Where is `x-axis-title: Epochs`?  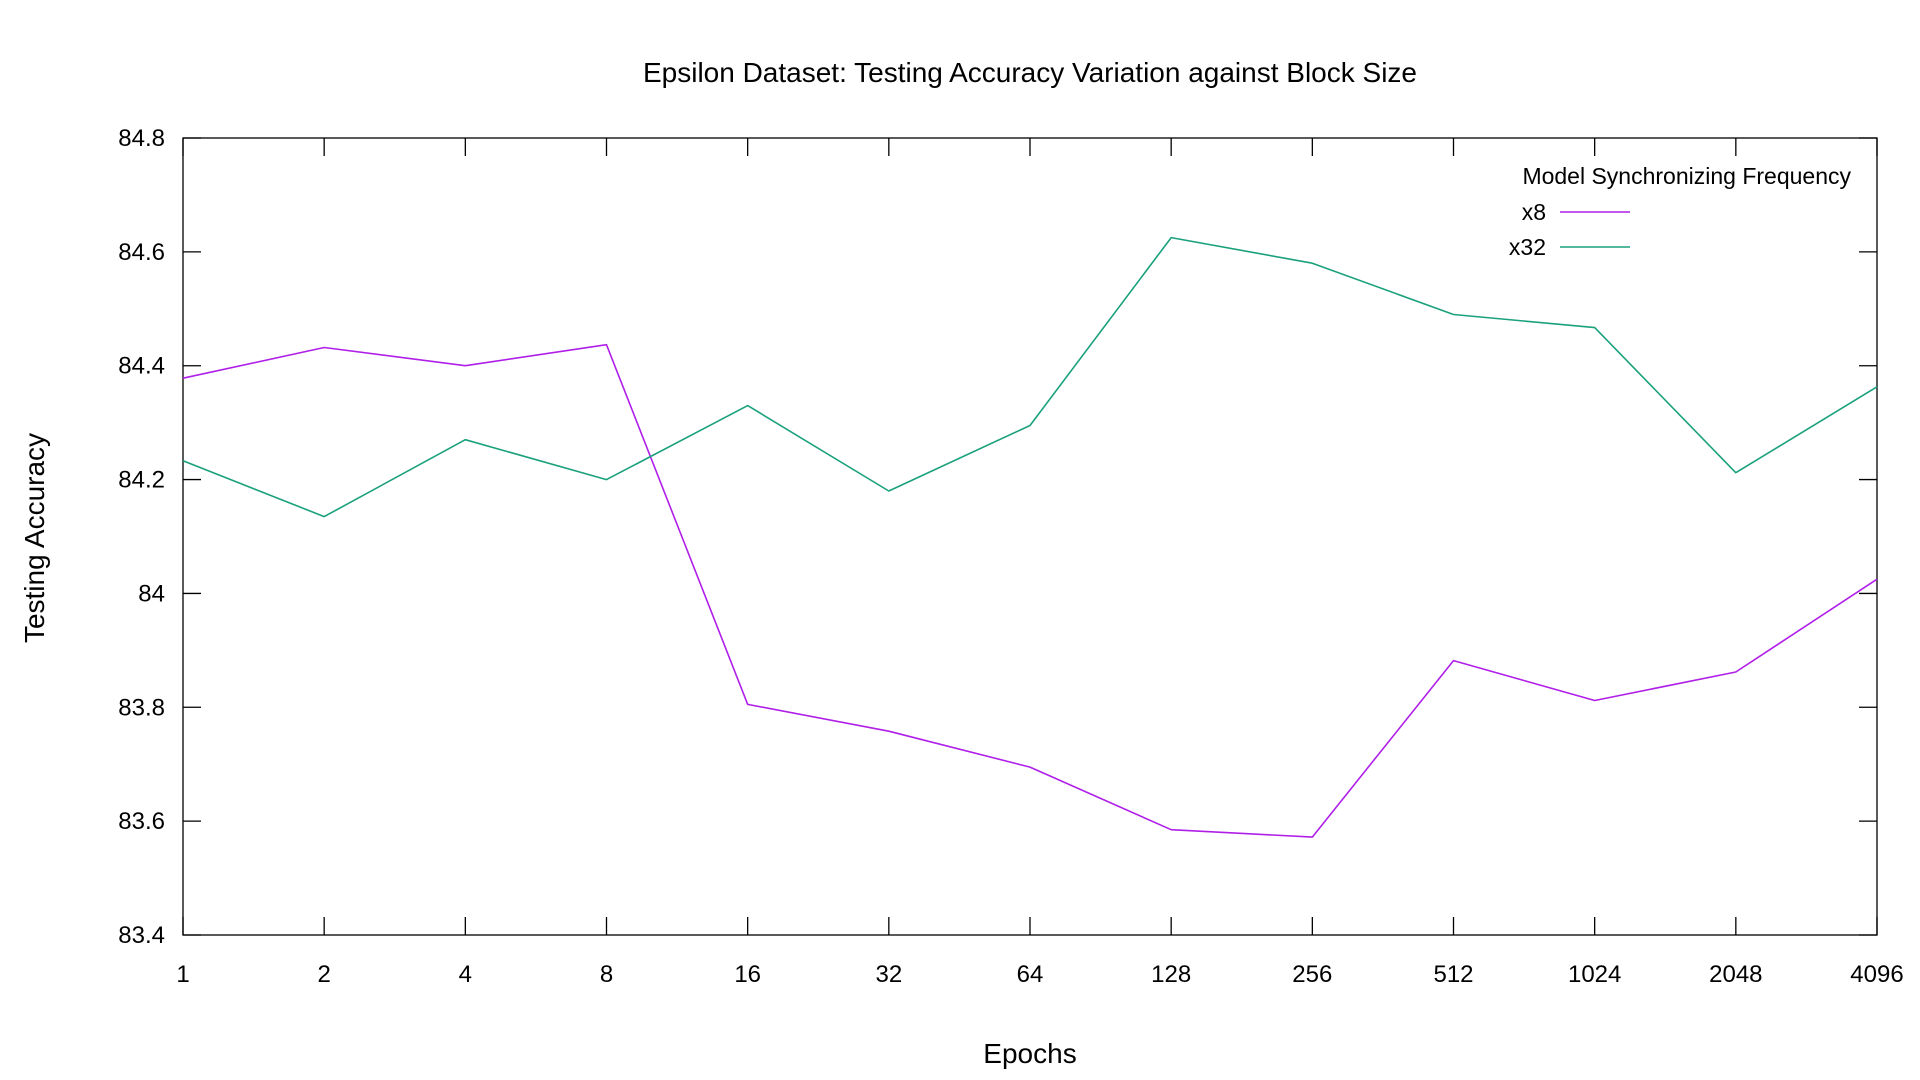 x-axis-title: Epochs is located at coordinates (1029, 1053).